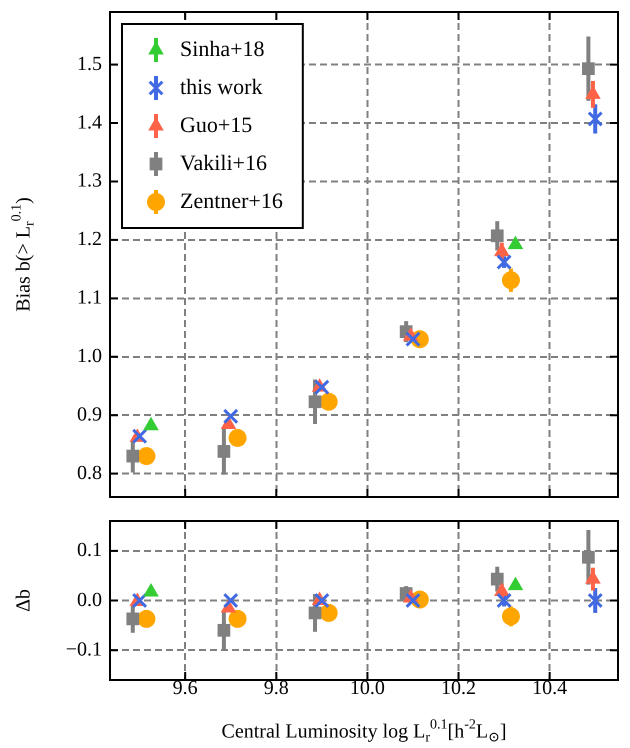  I want to click on x-tick-label: 10.4, so click(550, 687).